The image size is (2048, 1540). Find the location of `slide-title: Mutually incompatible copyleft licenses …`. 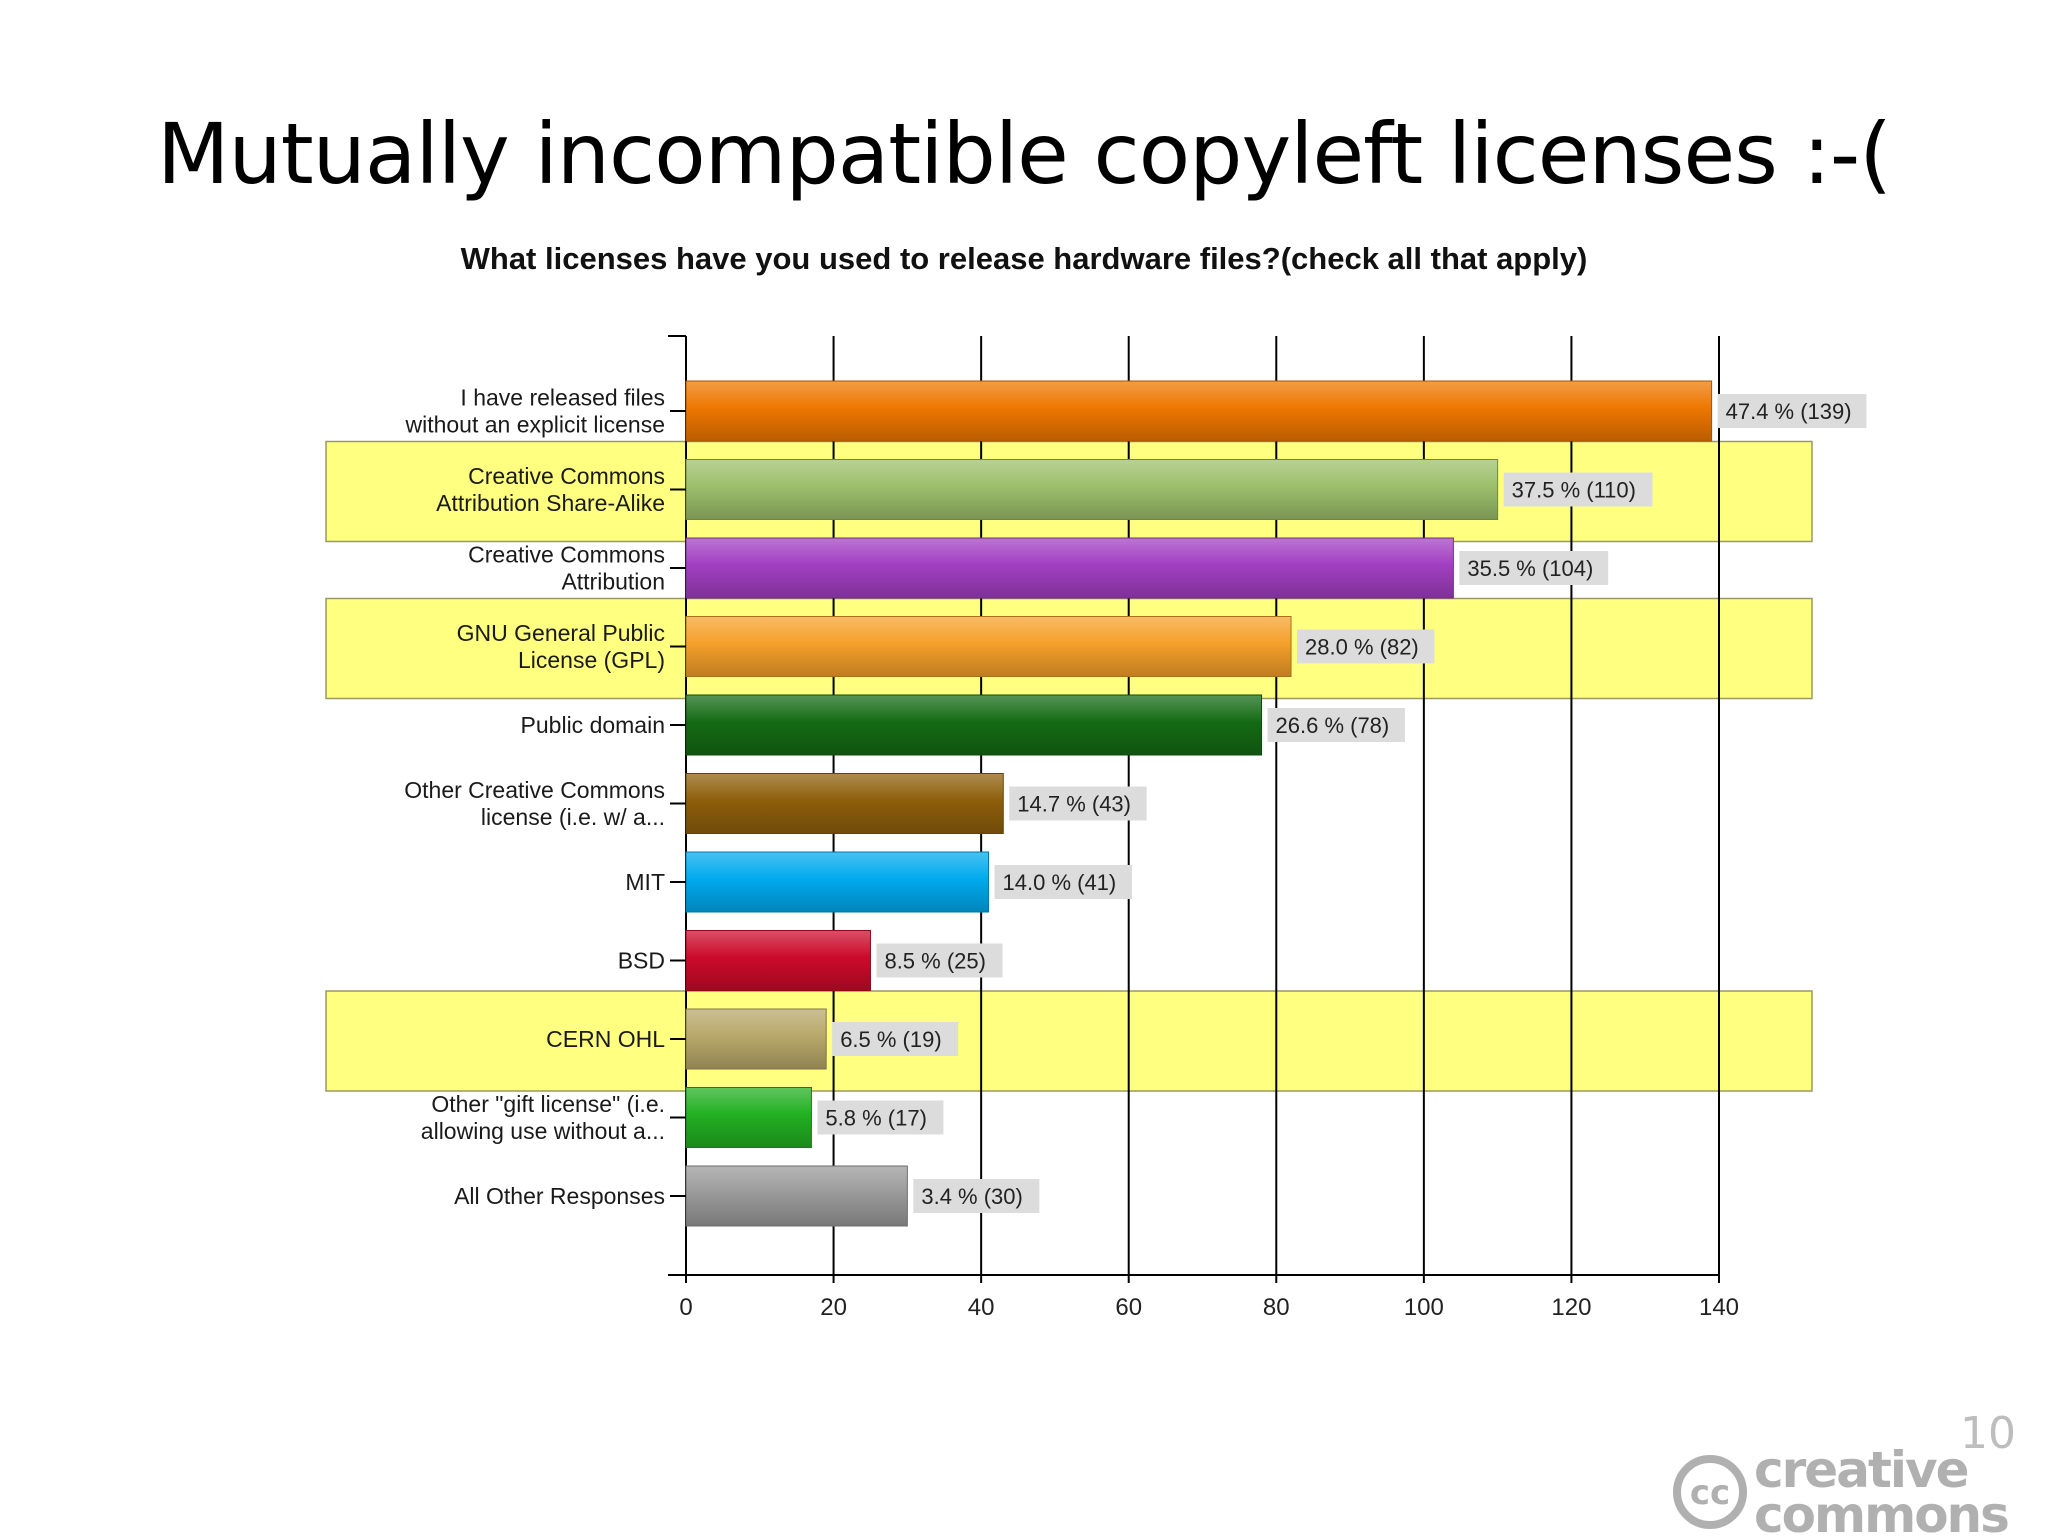

slide-title: Mutually incompatible copyleft licenses … is located at coordinates (1024, 154).